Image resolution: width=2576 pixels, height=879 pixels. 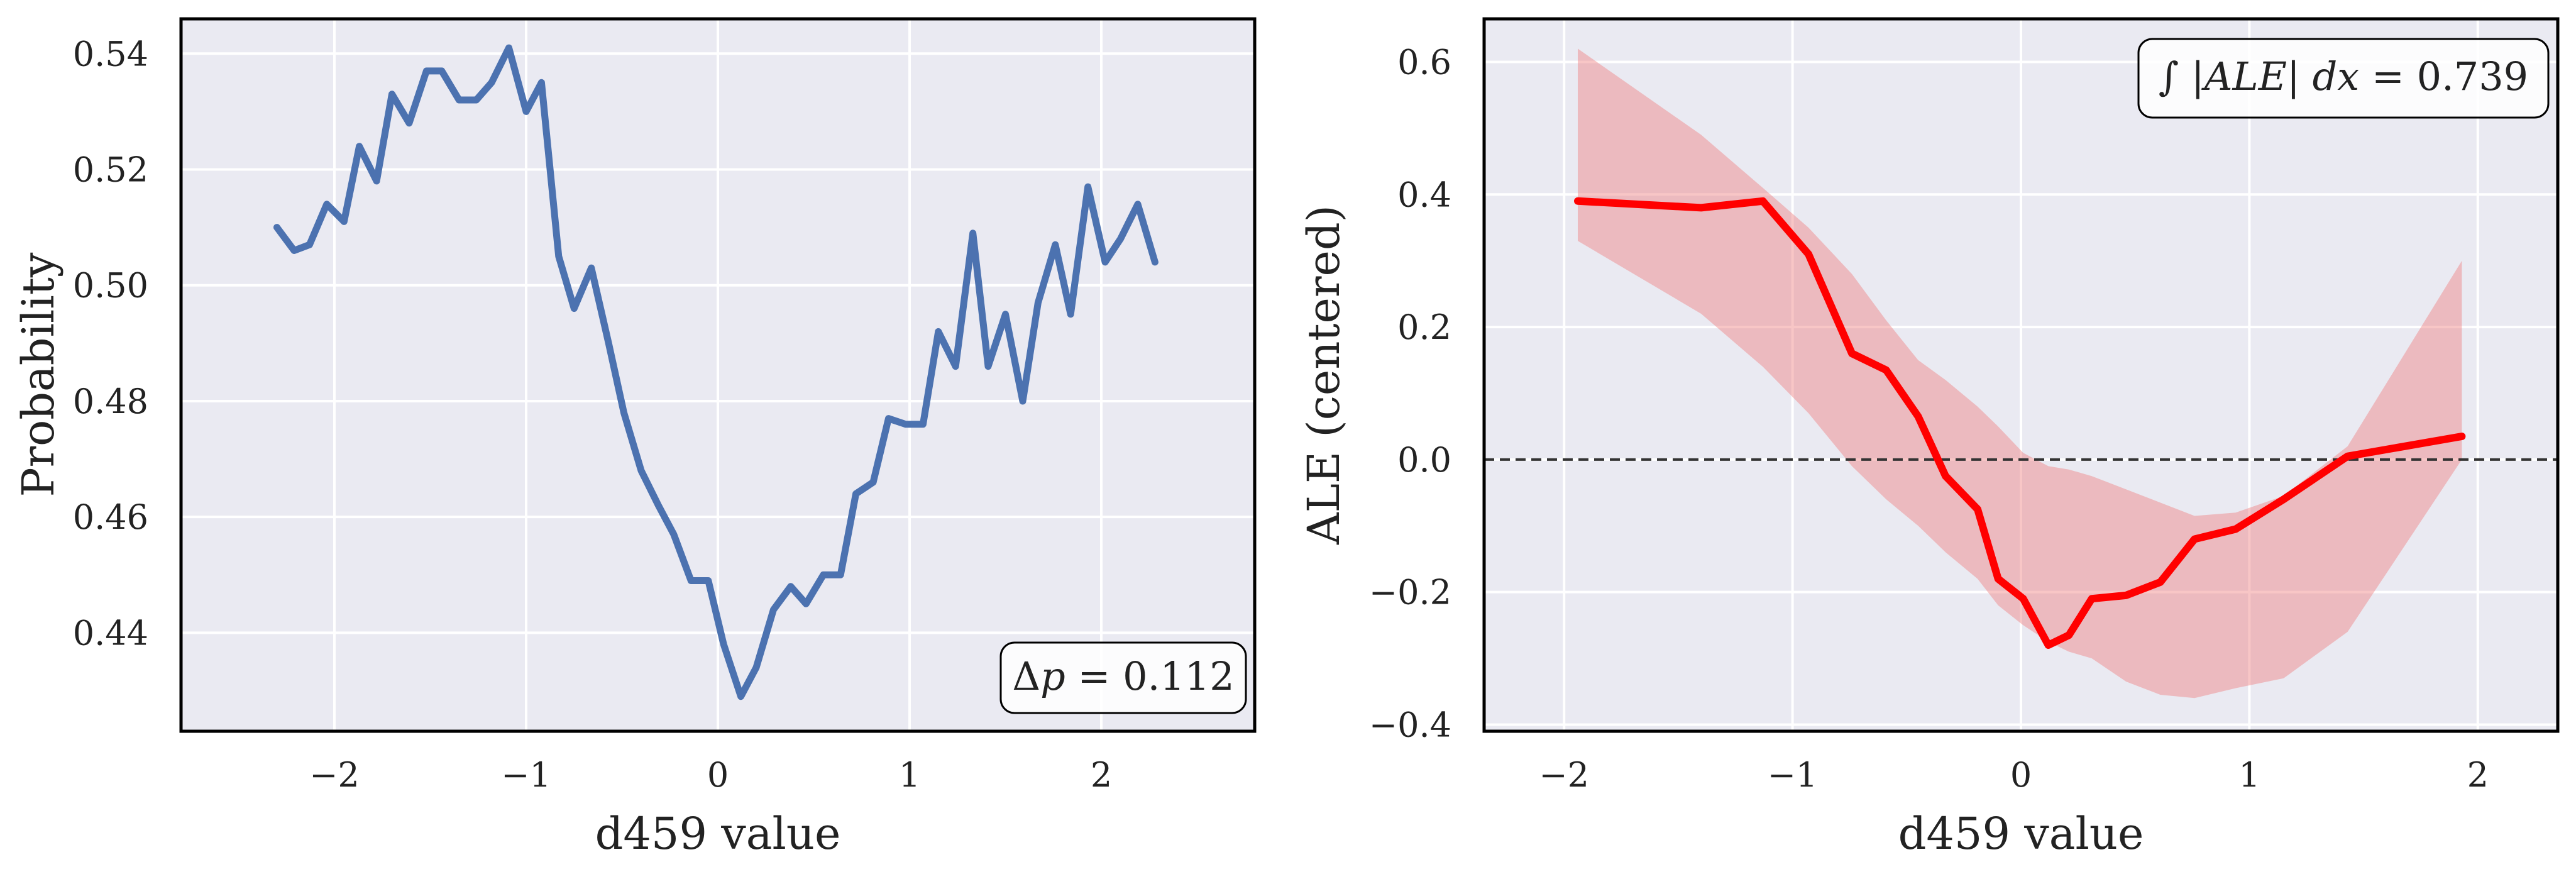 I want to click on left-y-tick-label: 0.54, so click(x=111, y=54).